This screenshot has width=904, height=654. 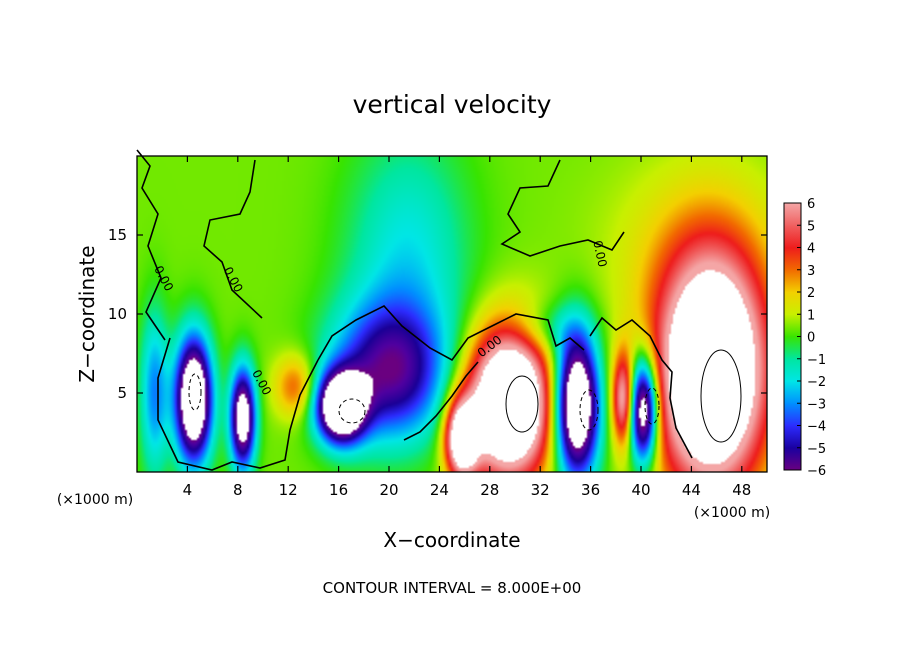 I want to click on x-tick-label: 20, so click(x=388, y=490).